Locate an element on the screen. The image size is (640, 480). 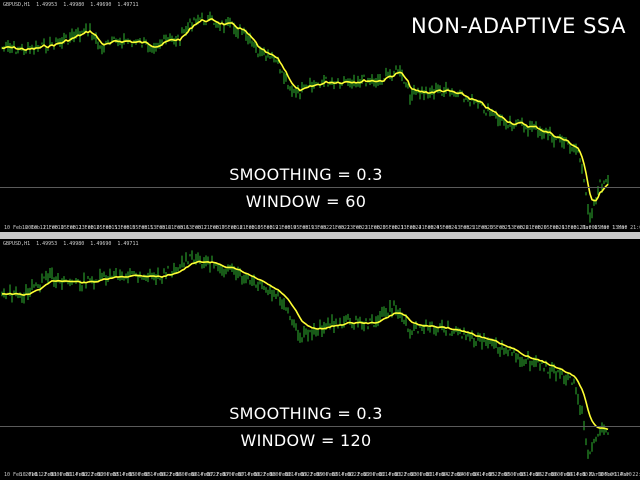
time-tick-label: 18 Feb 22:00 is located at coordinates (303, 475).